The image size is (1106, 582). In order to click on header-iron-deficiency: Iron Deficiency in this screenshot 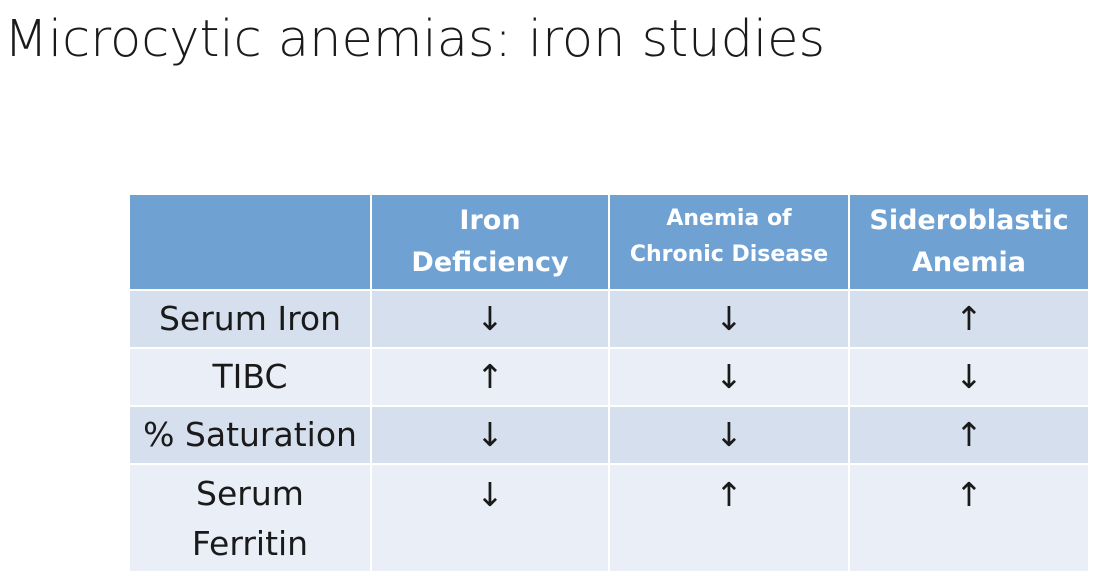, I will do `click(490, 243)`.